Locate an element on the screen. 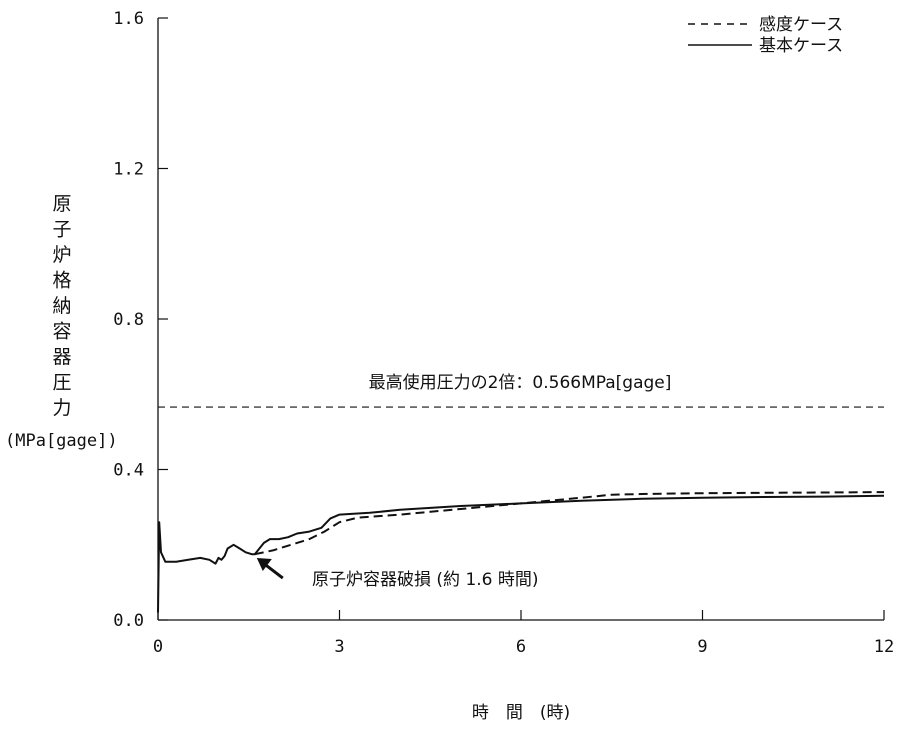 Image resolution: width=898 pixels, height=729 pixels. annotation-label: 原子炉容器破損 (約 1.6 時間) is located at coordinates (425, 580).